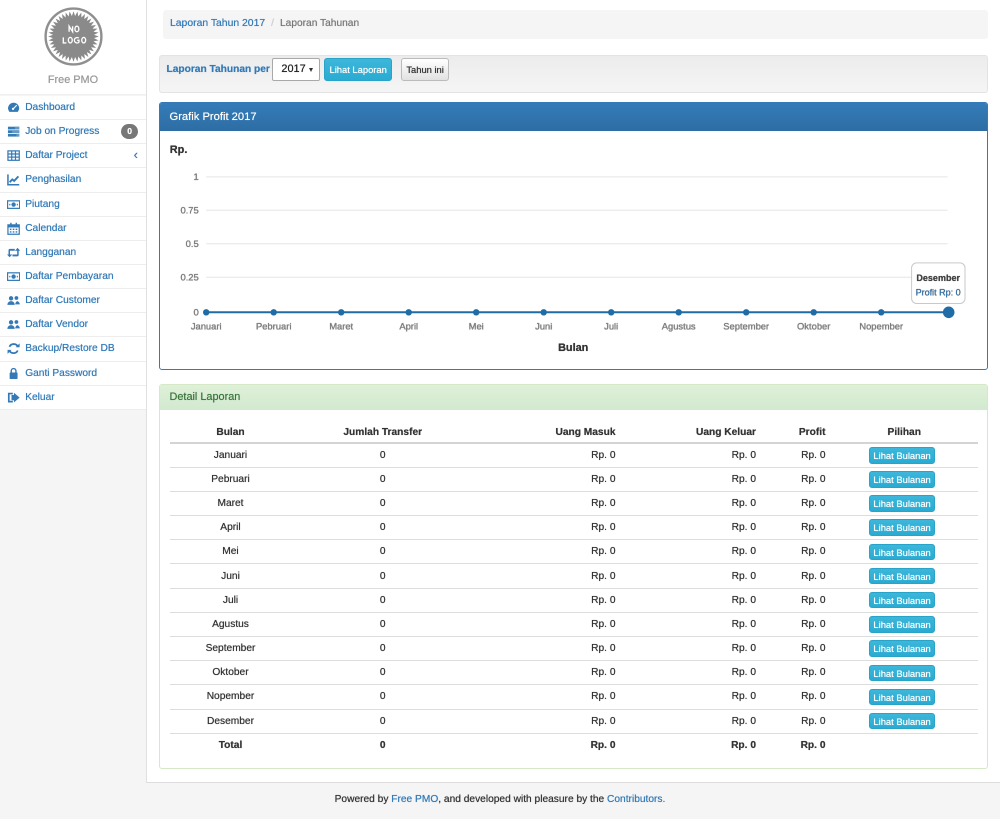 This screenshot has height=819, width=1000. What do you see at coordinates (746, 325) in the screenshot?
I see `svg-text: September` at bounding box center [746, 325].